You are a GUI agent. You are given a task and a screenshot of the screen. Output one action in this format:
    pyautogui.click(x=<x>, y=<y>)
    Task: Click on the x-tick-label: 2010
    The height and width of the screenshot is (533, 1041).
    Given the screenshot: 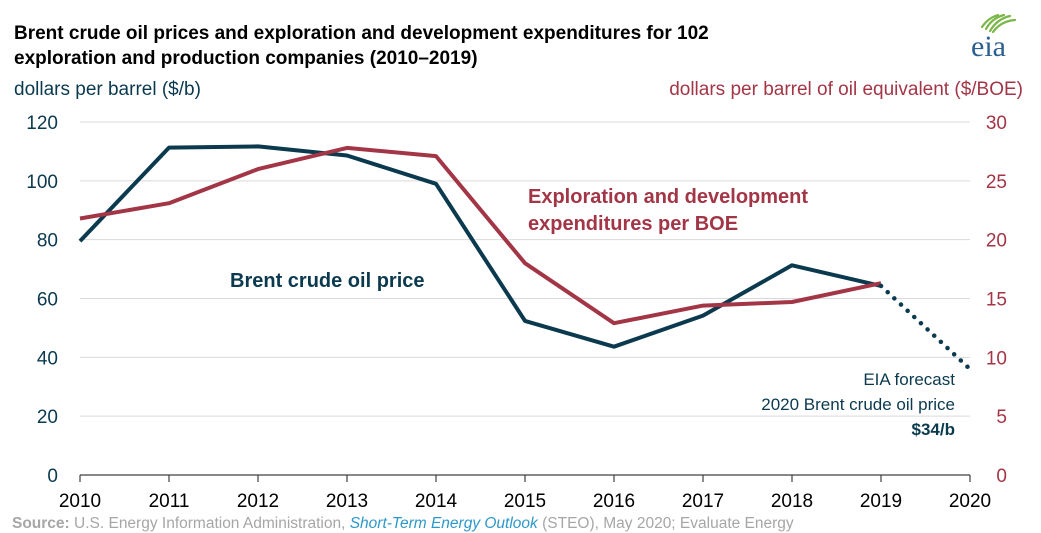 What is the action you would take?
    pyautogui.click(x=80, y=501)
    